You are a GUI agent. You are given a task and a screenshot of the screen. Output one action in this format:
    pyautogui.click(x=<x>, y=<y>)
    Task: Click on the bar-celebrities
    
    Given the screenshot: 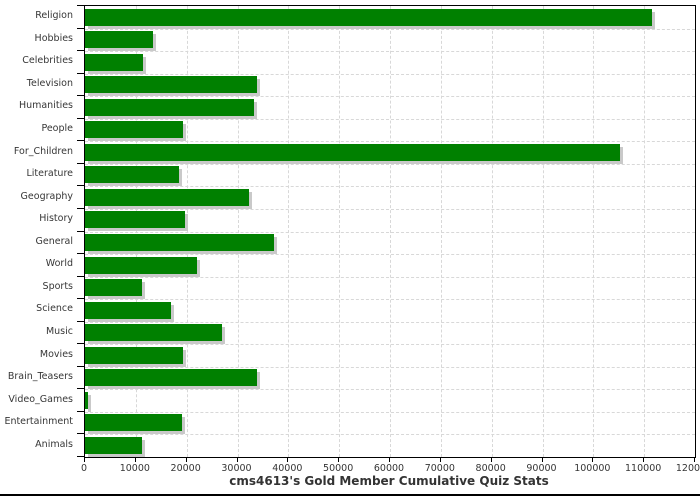 What is the action you would take?
    pyautogui.click(x=114, y=62)
    